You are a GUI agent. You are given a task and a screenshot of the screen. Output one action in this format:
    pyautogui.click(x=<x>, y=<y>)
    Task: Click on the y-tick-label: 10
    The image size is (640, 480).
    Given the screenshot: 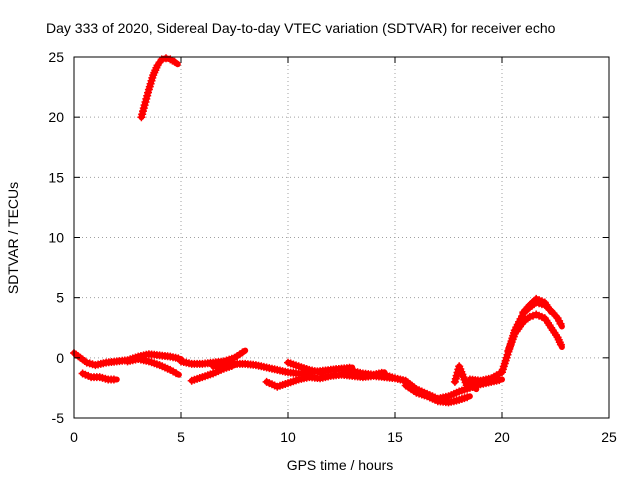 What is the action you would take?
    pyautogui.click(x=56, y=238)
    